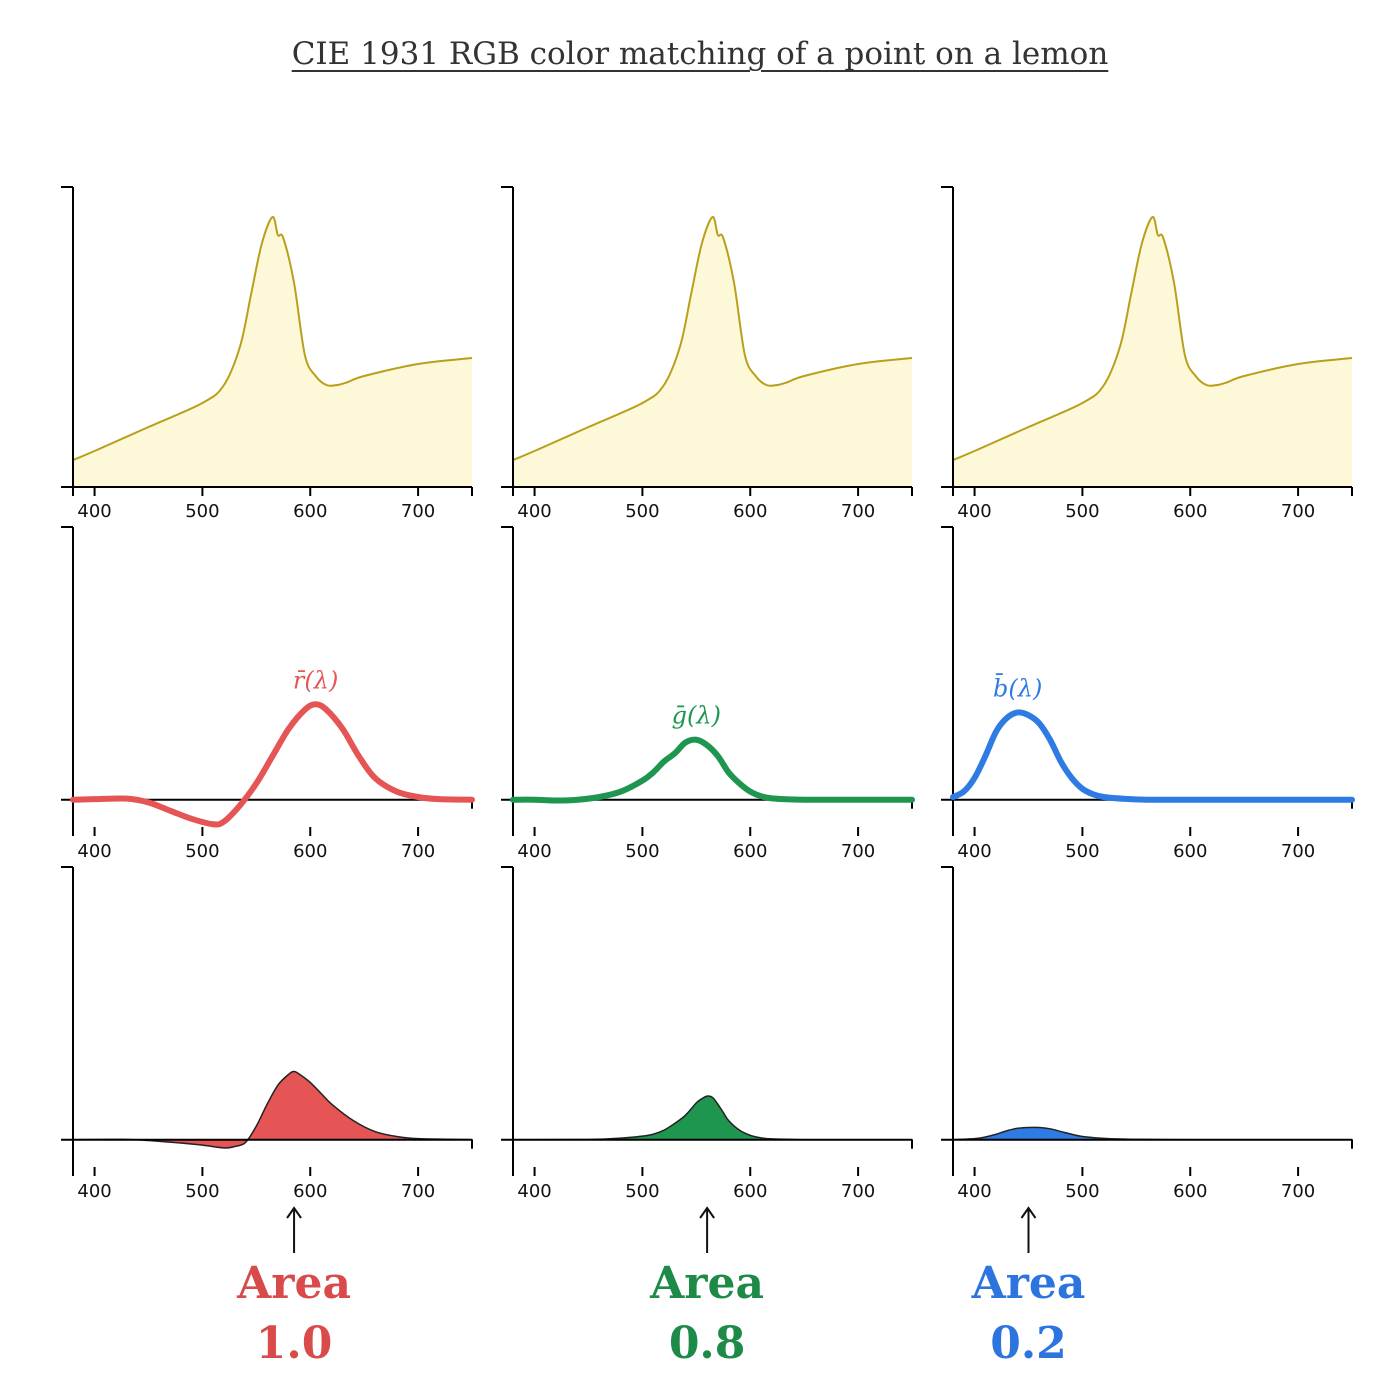 The width and height of the screenshot is (1400, 1400). What do you see at coordinates (707, 1283) in the screenshot?
I see `area-word-green: Area` at bounding box center [707, 1283].